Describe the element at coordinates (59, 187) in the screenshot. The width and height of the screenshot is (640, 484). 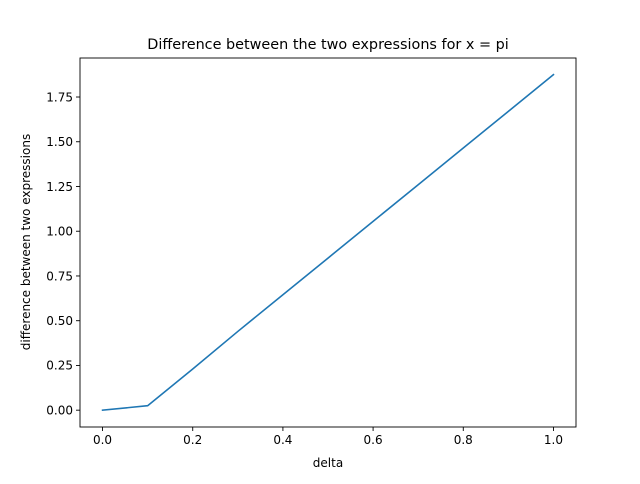
I see `y-tick-label: 1.25` at that location.